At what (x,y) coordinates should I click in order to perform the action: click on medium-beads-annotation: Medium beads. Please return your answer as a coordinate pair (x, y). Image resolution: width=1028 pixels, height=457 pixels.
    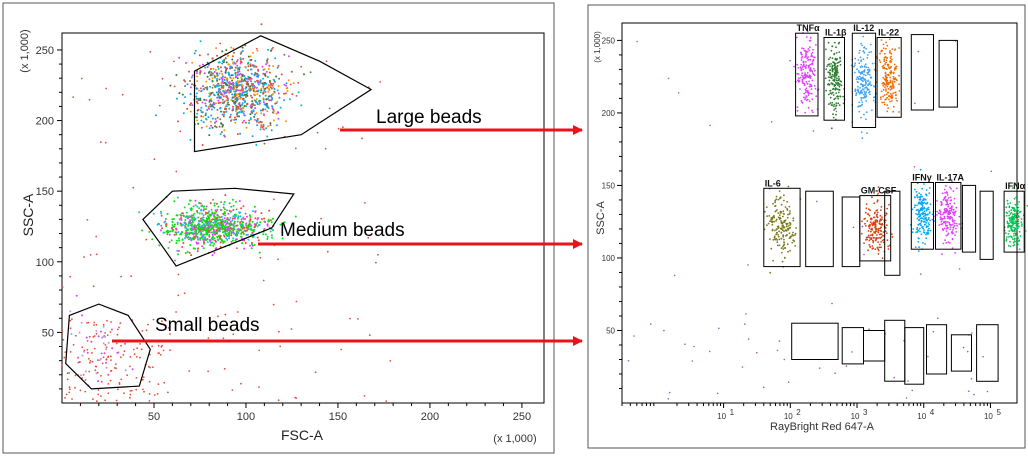
    Looking at the image, I should click on (342, 230).